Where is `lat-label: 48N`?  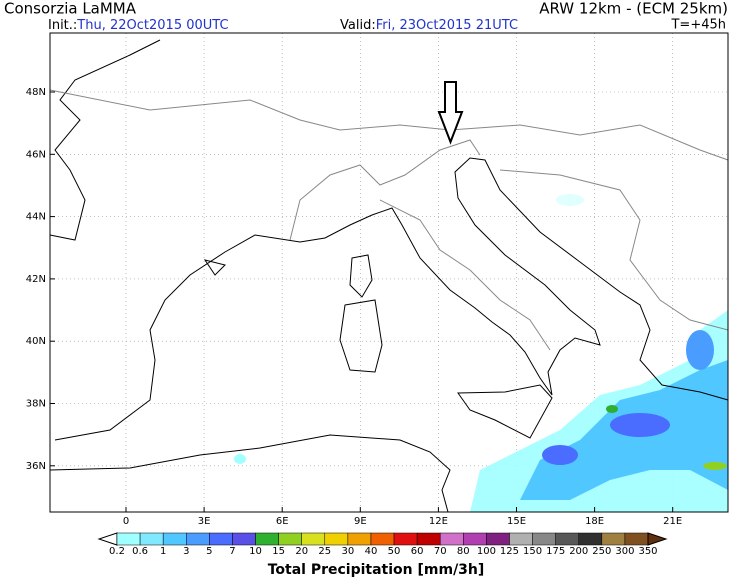 lat-label: 48N is located at coordinates (36, 92).